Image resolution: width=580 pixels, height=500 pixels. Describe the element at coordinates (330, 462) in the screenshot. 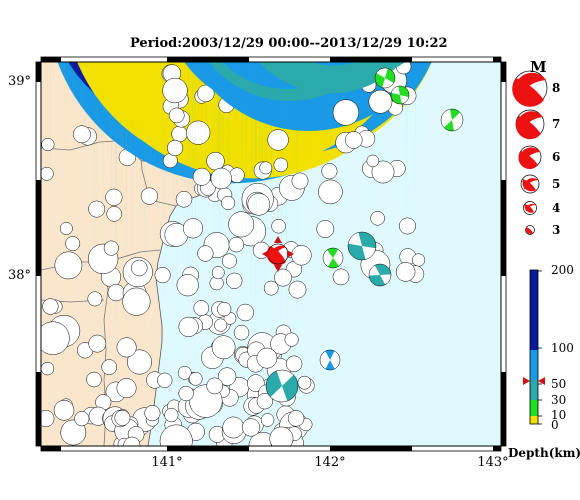

I see `lon-label-142: 142°` at that location.